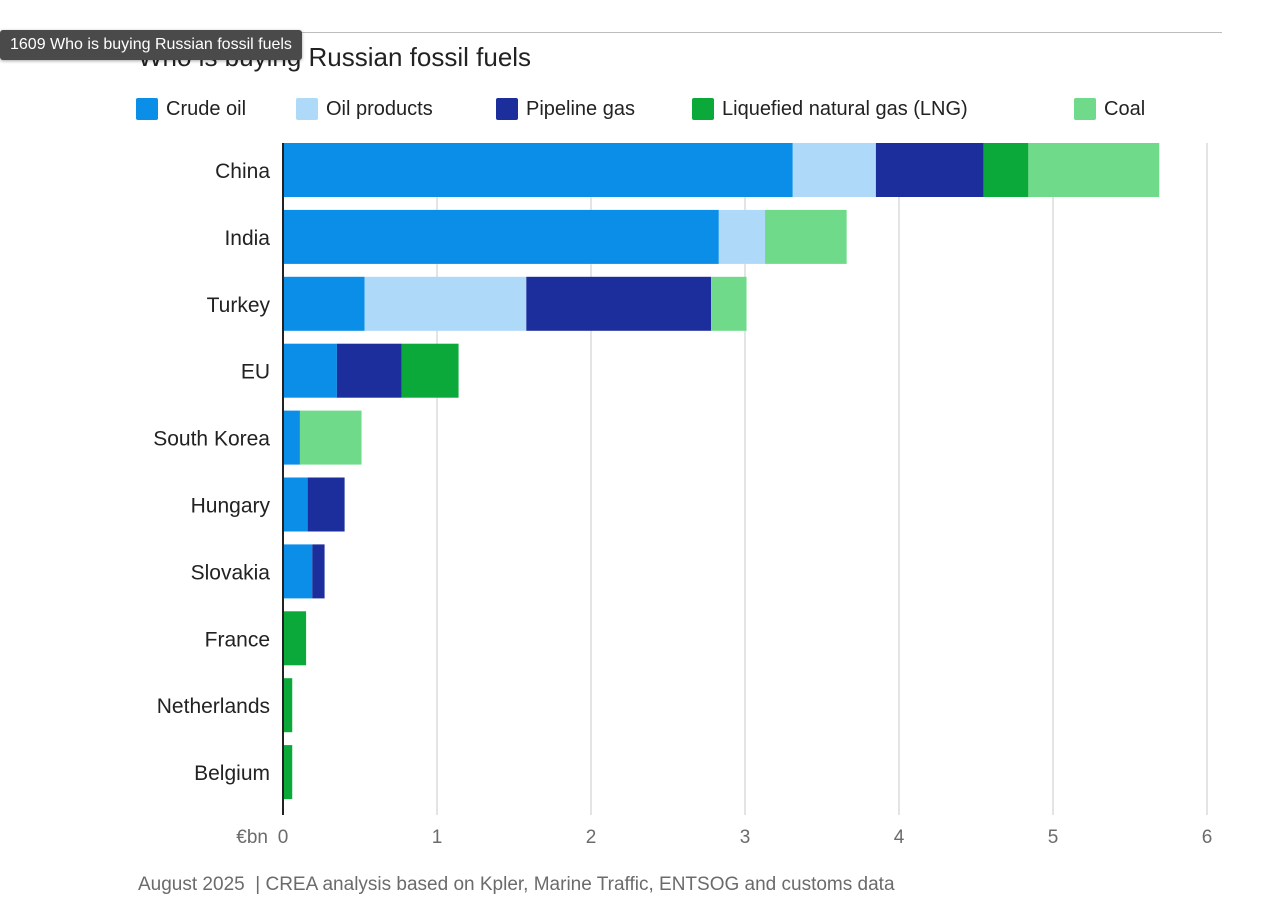 The image size is (1280, 924). Describe the element at coordinates (1085, 109) in the screenshot. I see `legend-swatch-coal` at that location.